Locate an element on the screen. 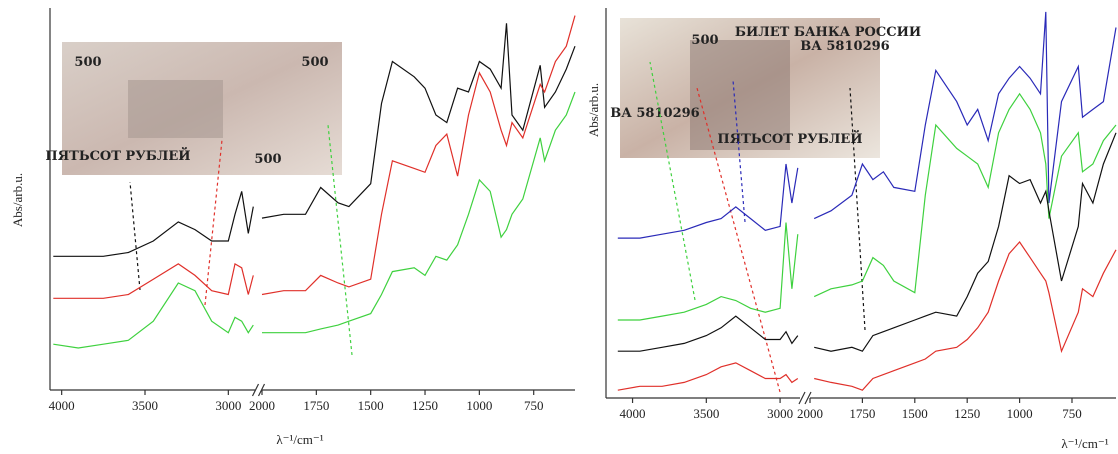 The image size is (1118, 454). inset-text: БИЛЕТ БАНКА РОССИИ is located at coordinates (828, 32).